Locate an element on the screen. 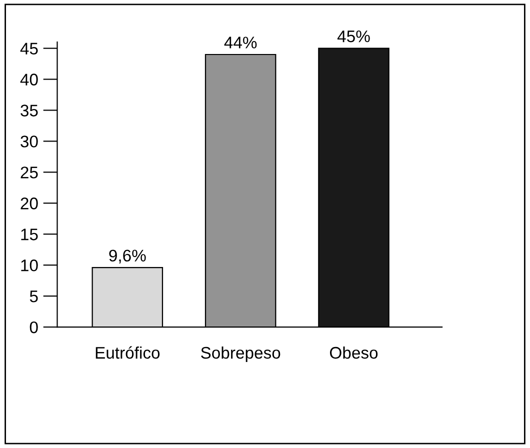 The width and height of the screenshot is (530, 448). y-tick-label: 20 is located at coordinates (29, 204).